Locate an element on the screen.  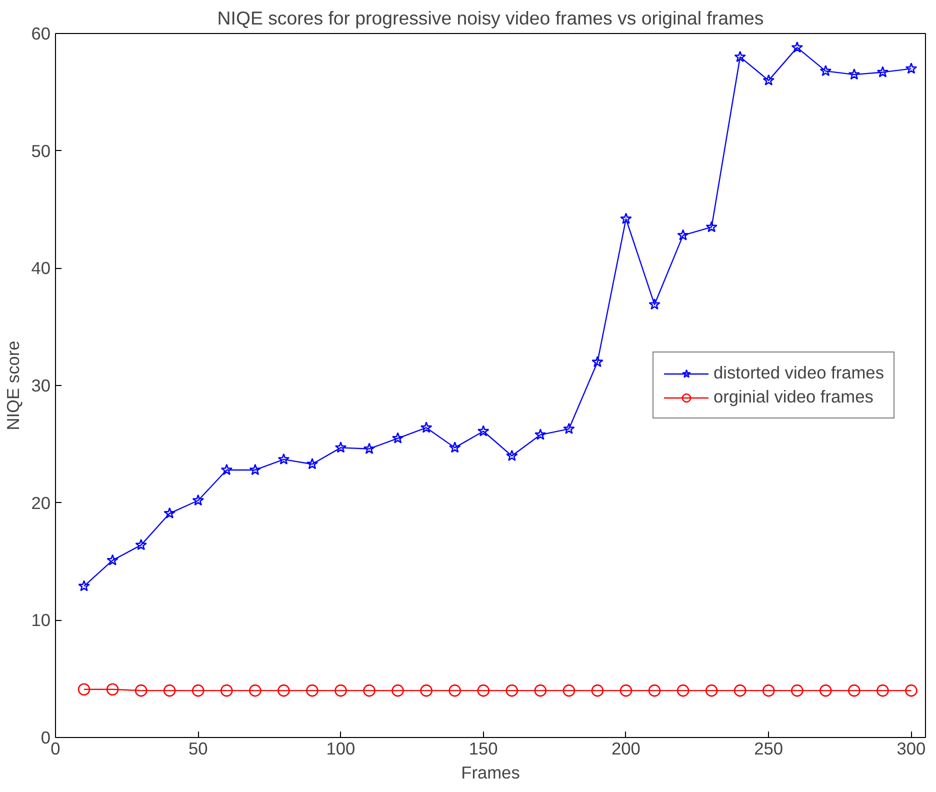
y-tick-label: 30 is located at coordinates (41, 386).